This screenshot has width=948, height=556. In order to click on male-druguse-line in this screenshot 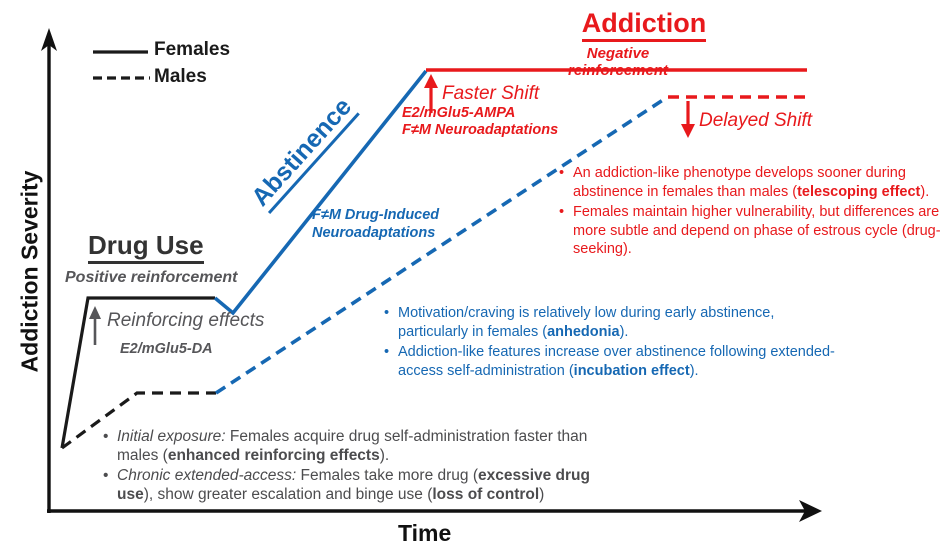, I will do `click(138, 420)`.